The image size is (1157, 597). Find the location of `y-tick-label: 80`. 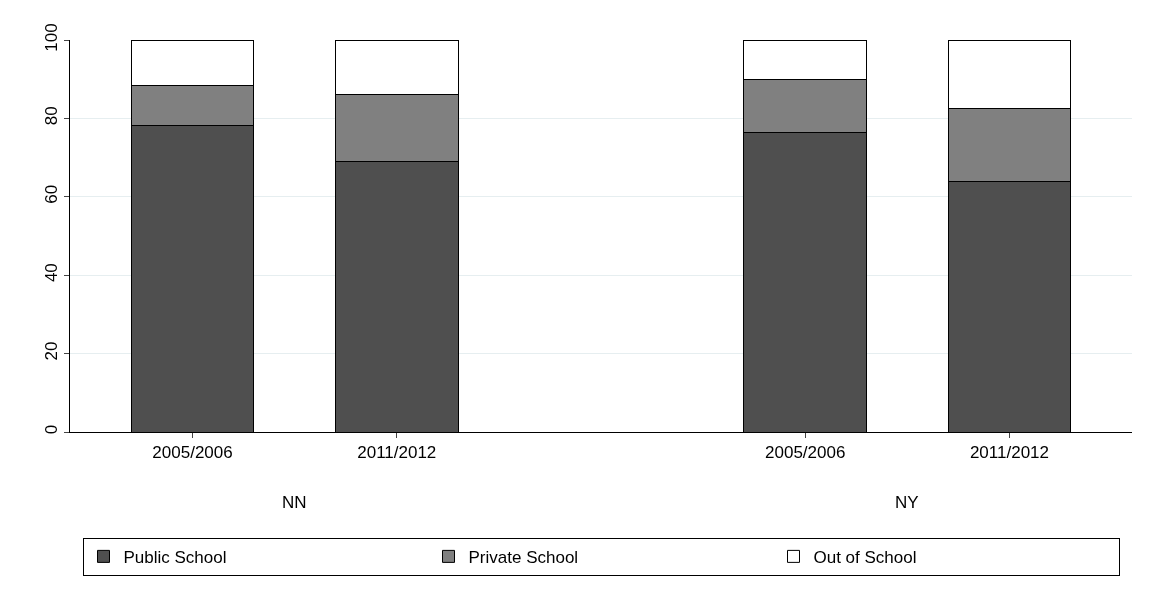

y-tick-label: 80 is located at coordinates (52, 116).